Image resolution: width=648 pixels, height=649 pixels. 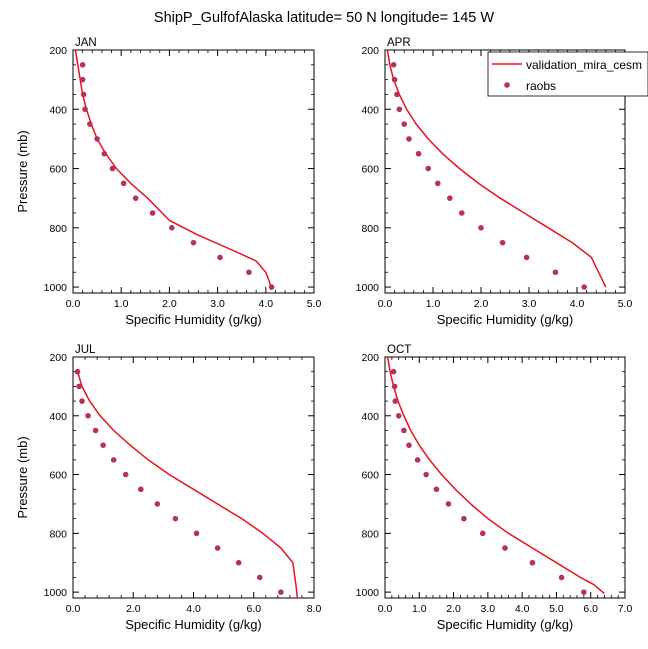 I want to click on x-tick-label: 2.0, so click(x=133, y=609).